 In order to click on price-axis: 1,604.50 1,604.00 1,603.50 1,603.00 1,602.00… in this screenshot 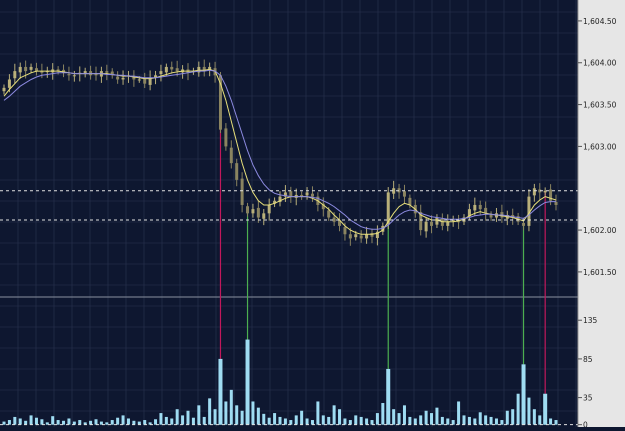, I will do `click(601, 215)`.